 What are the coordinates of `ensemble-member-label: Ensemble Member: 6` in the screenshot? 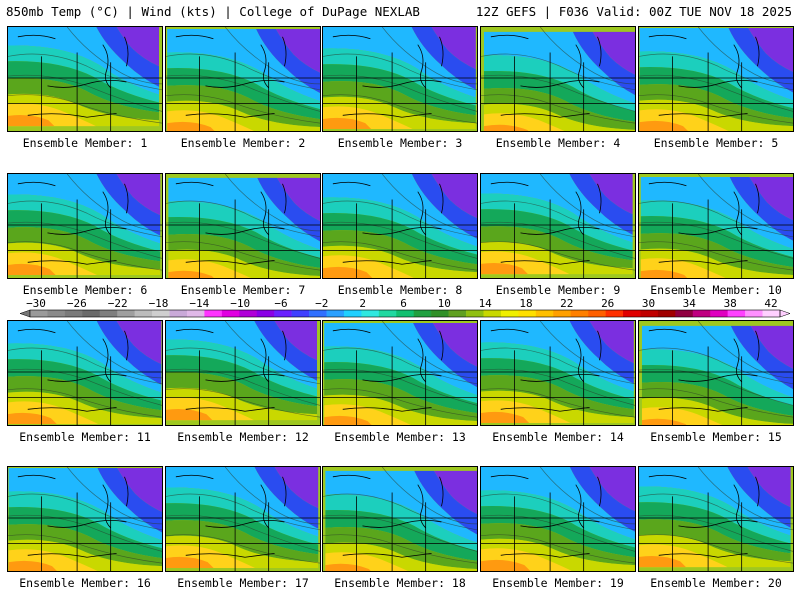 It's located at (85, 290).